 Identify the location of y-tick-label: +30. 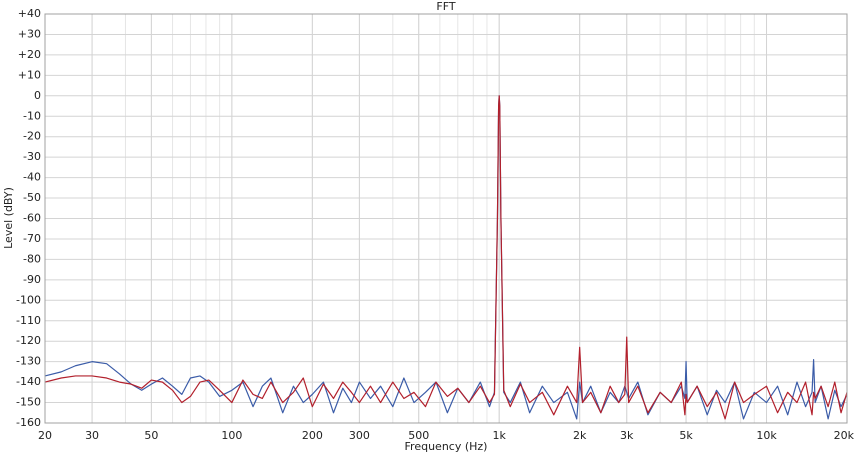
(29, 33).